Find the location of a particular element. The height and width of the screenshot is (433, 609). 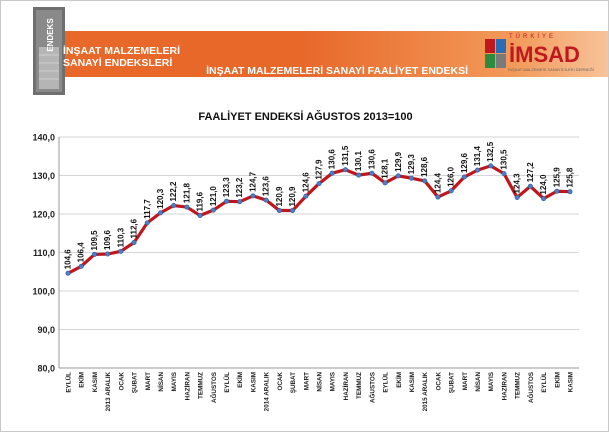

y-tick-label: 100,0 is located at coordinates (43, 292).